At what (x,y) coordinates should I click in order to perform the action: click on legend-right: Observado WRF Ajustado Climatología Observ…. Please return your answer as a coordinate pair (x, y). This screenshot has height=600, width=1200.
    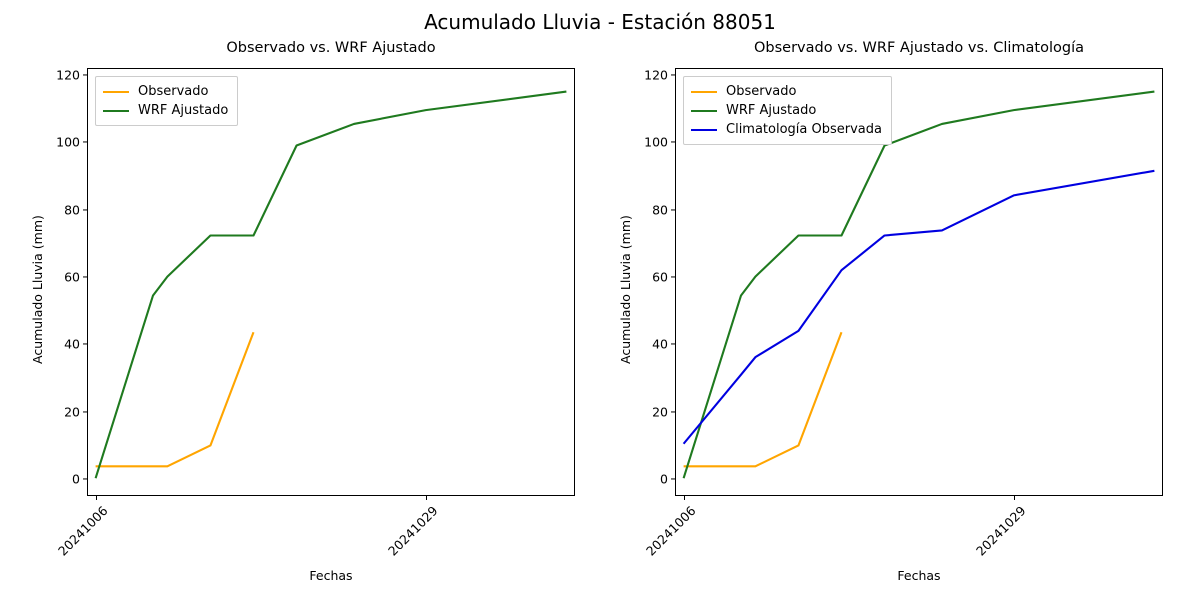
    Looking at the image, I should click on (787, 110).